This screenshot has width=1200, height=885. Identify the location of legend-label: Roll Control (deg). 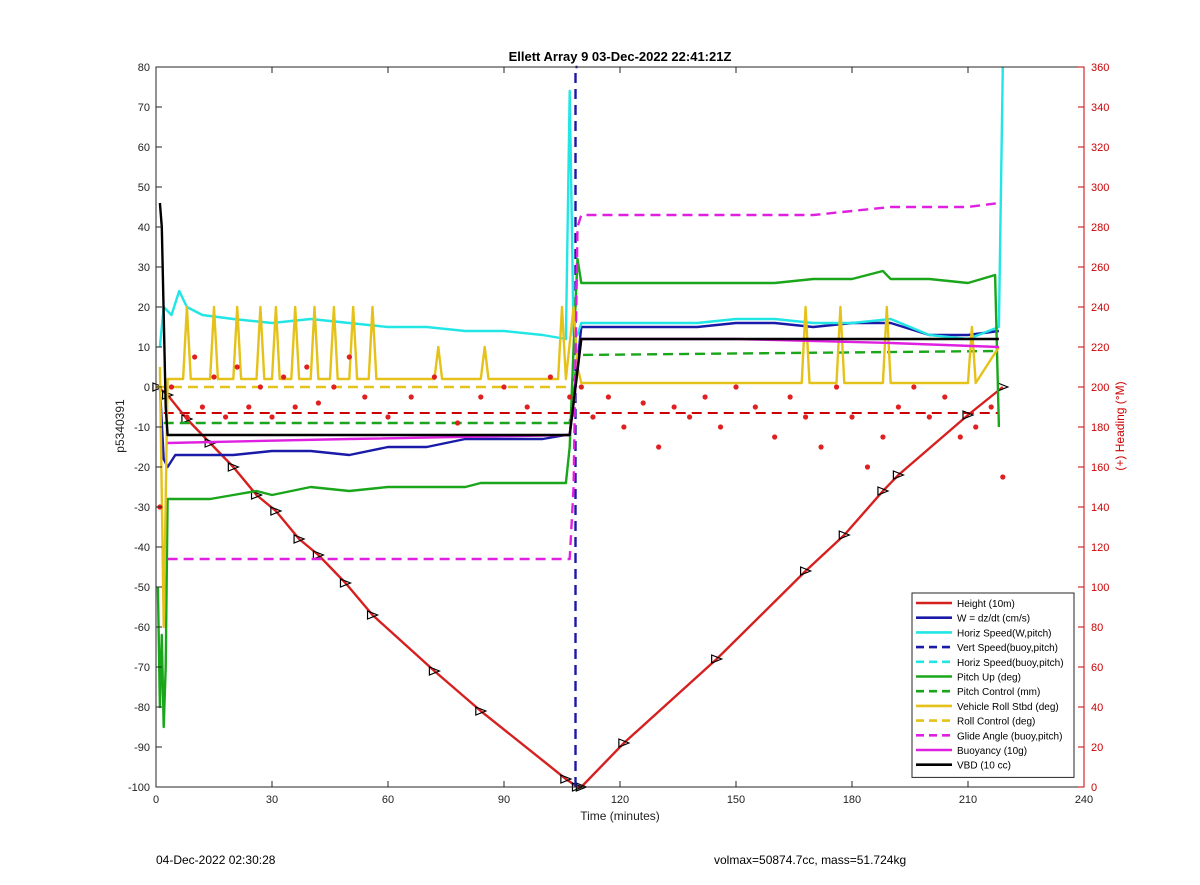
(996, 722).